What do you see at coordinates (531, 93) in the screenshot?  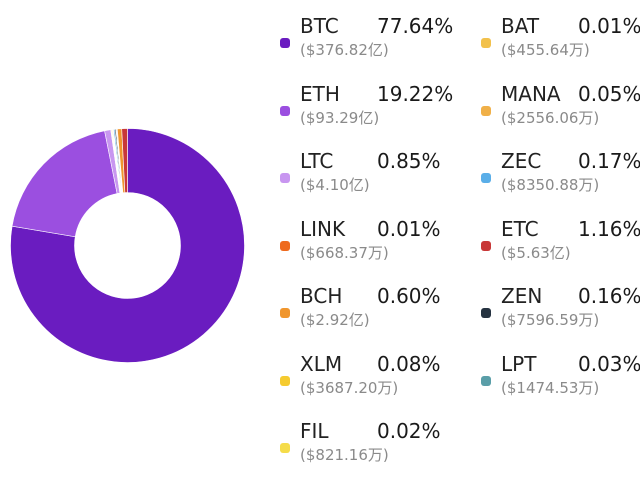 I see `legend-symbol: MANA` at bounding box center [531, 93].